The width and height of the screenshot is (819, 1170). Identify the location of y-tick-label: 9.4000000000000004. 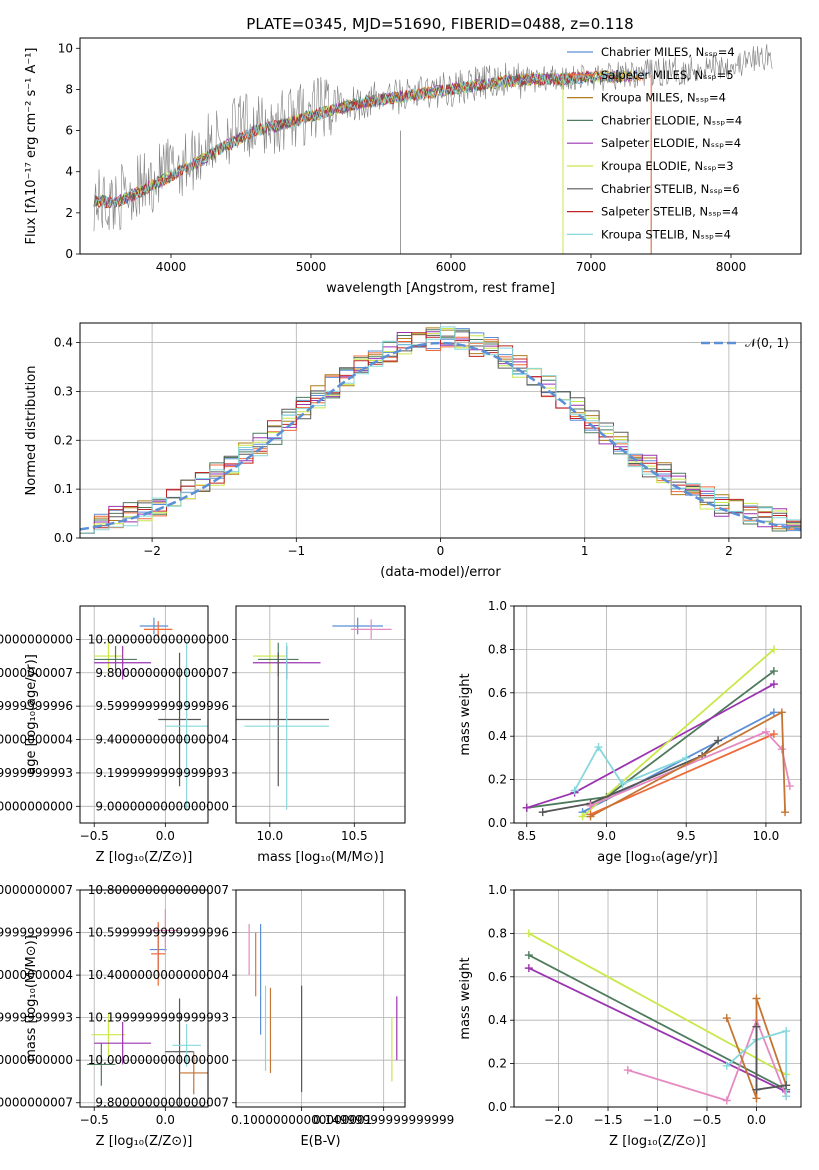
(36, 740).